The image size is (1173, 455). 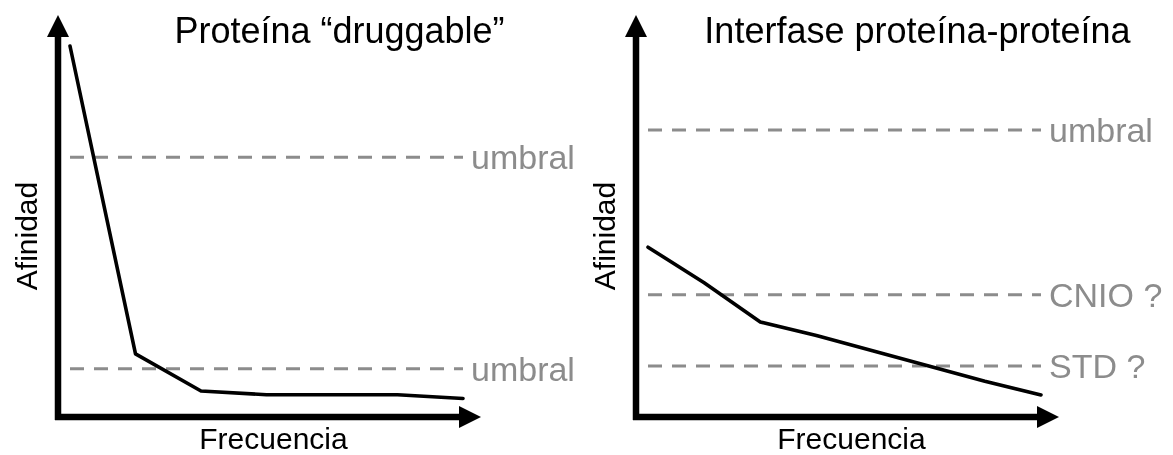 What do you see at coordinates (918, 30) in the screenshot?
I see `chart-title: Interfase proteína-proteína` at bounding box center [918, 30].